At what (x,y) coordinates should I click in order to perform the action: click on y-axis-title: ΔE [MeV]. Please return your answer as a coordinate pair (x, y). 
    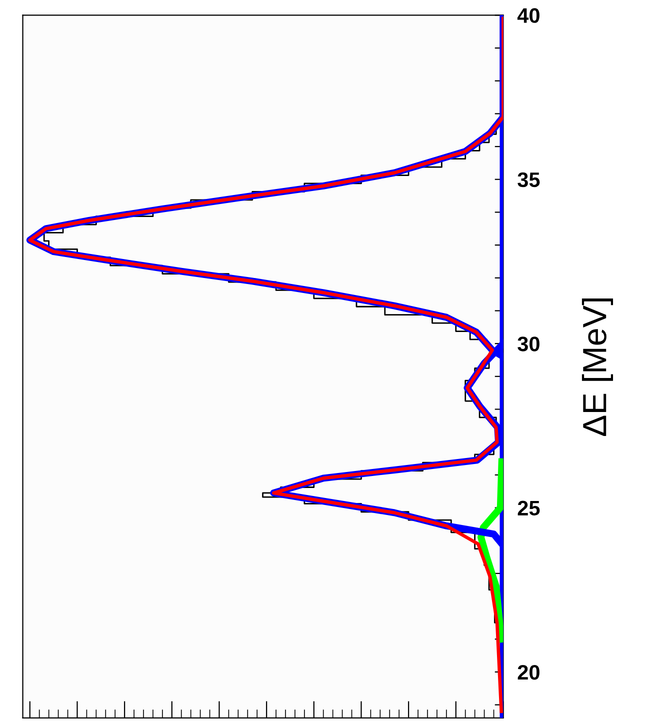
    Looking at the image, I should click on (598, 367).